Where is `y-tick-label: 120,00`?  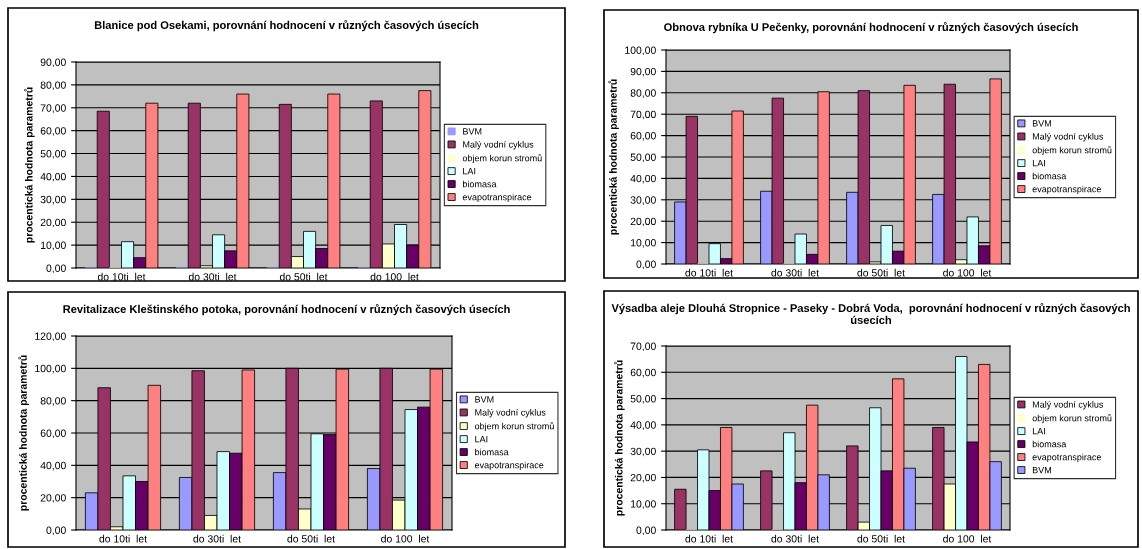
y-tick-label: 120,00 is located at coordinates (50, 337).